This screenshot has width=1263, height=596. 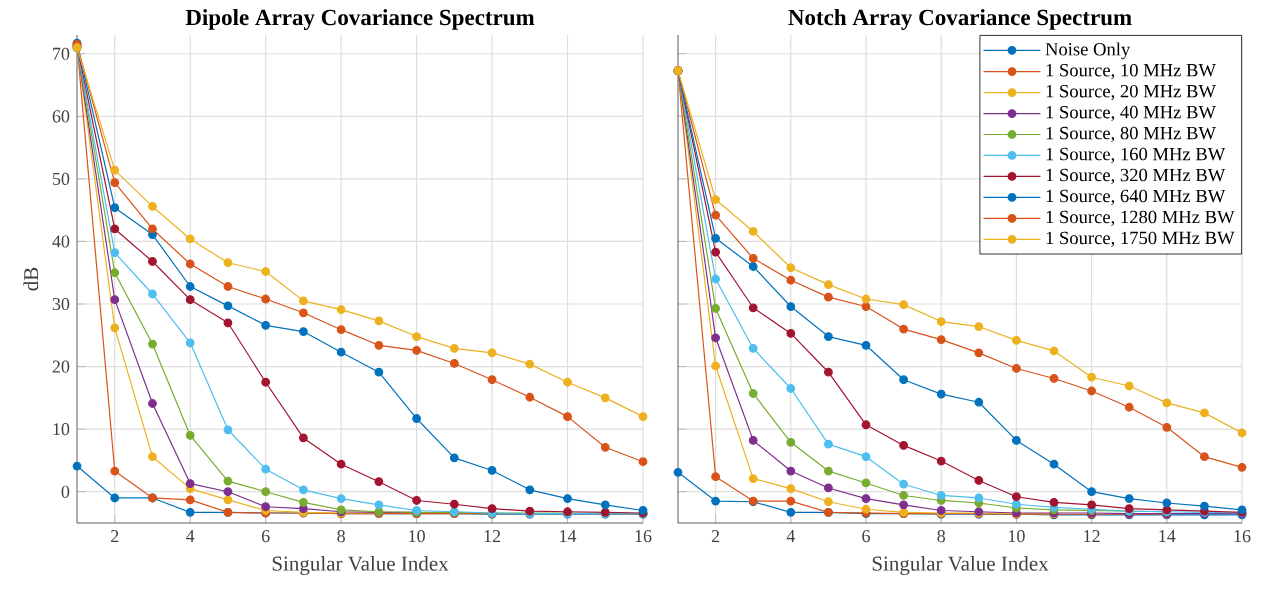 I want to click on legend-label: 1 Source, 80 MHz BW, so click(x=1131, y=134).